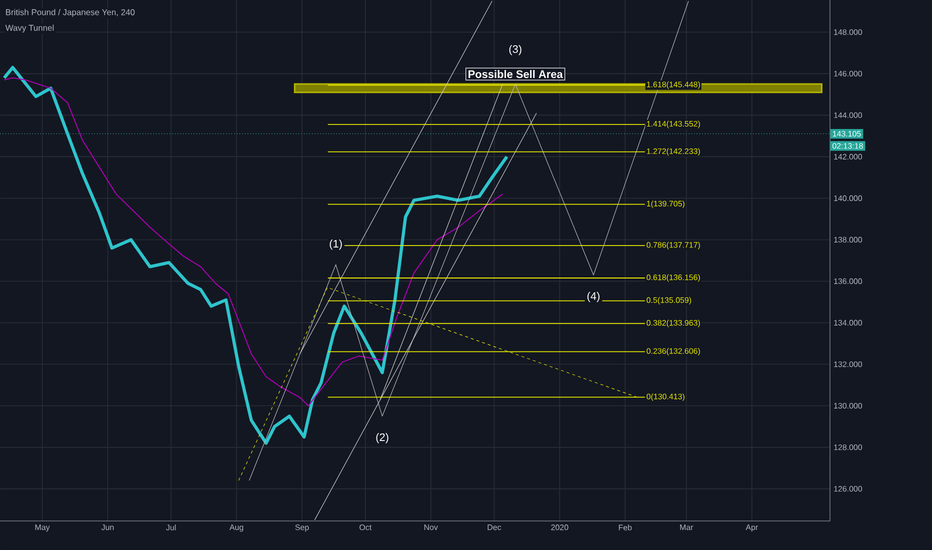  I want to click on annotation: (2), so click(382, 438).